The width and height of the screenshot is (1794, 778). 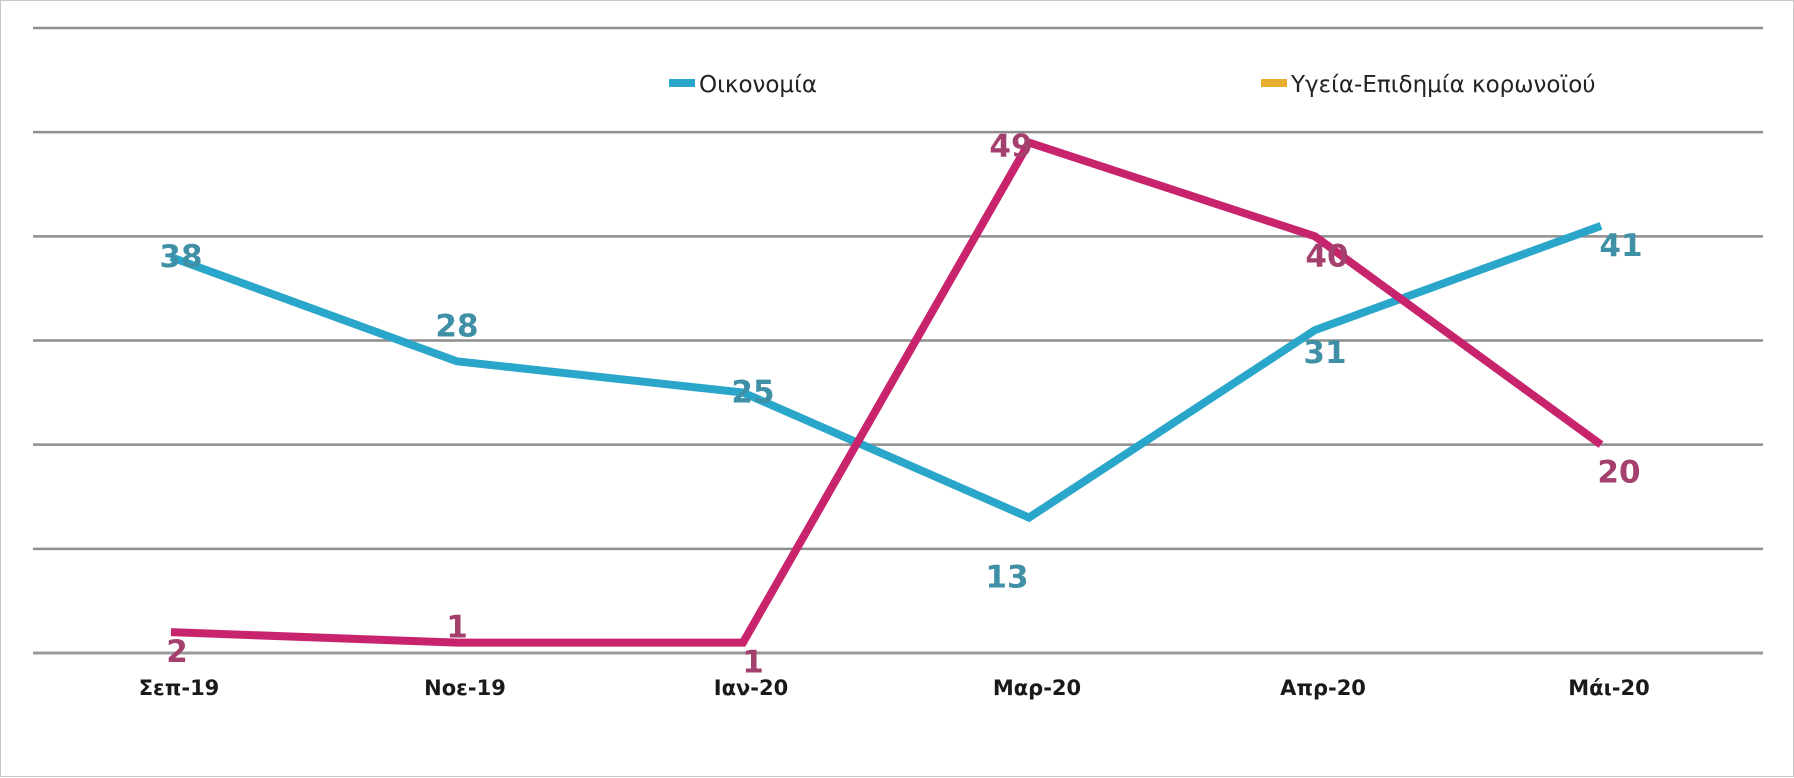 What do you see at coordinates (758, 85) in the screenshot?
I see `legend-label: Οικονομία` at bounding box center [758, 85].